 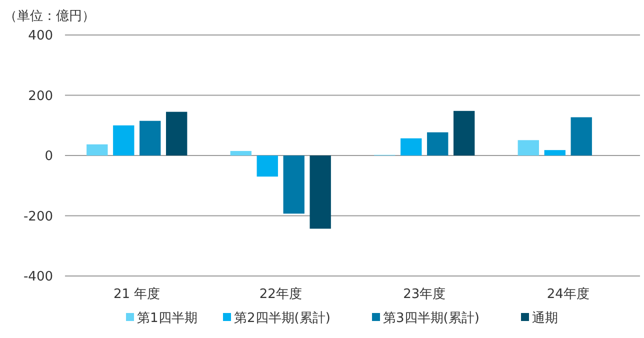 I want to click on legend-label: 通期, so click(x=545, y=318).